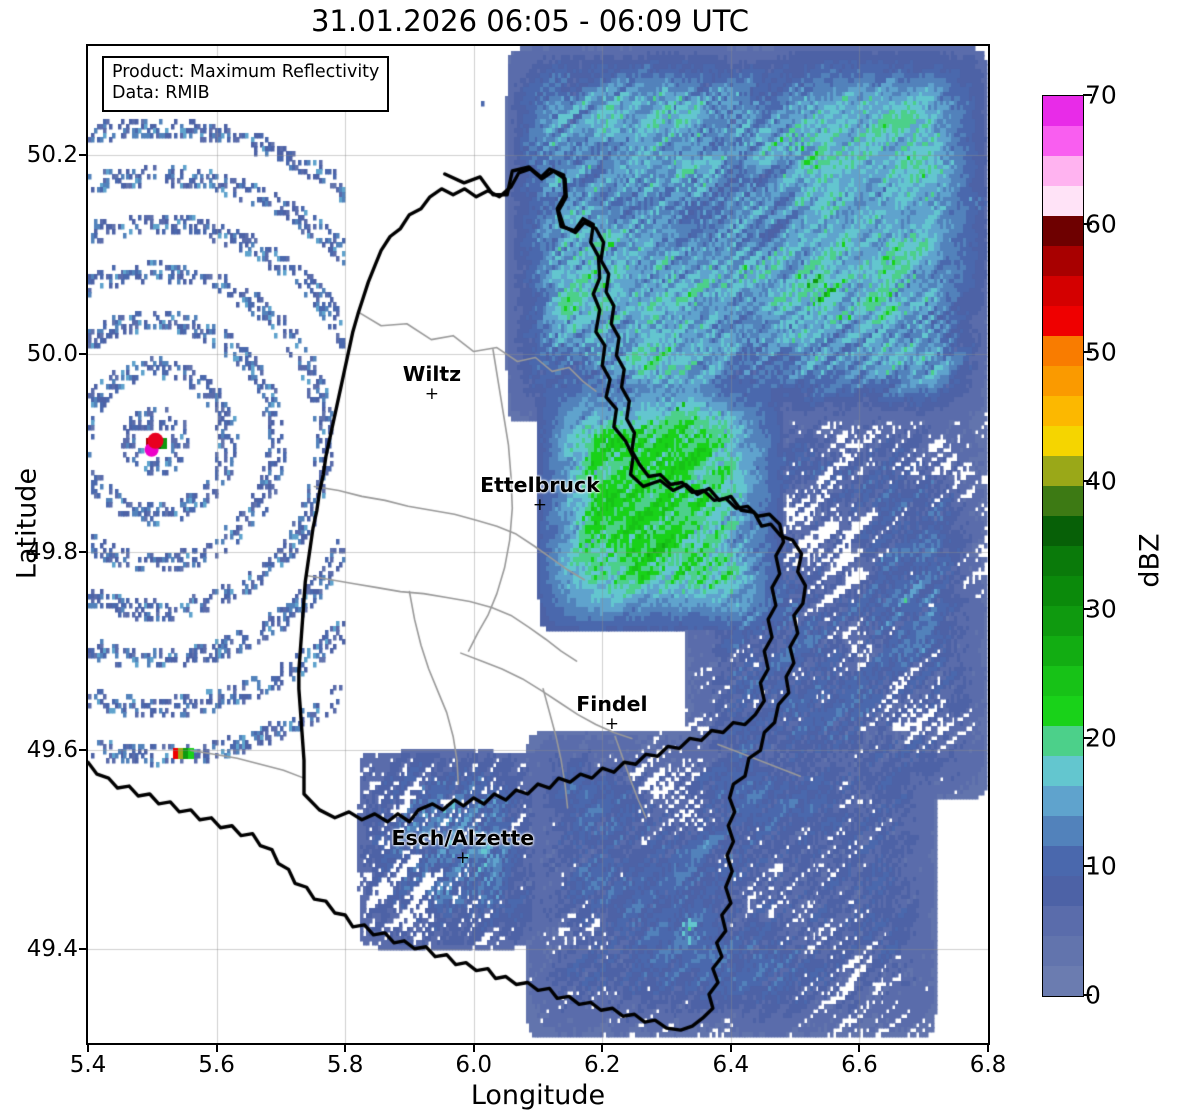  I want to click on x-tick-label: 5.4, so click(88, 1065).